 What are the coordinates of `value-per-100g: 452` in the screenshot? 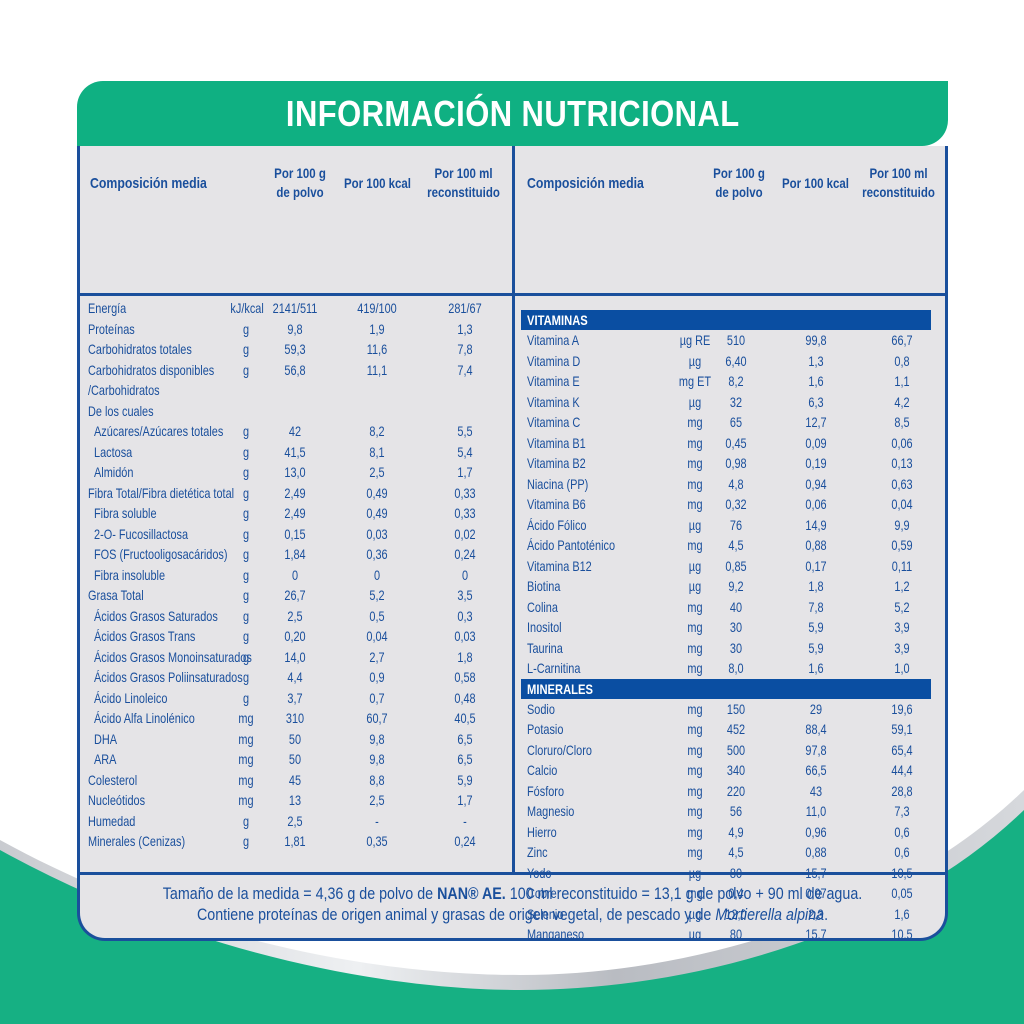 It's located at (736, 729).